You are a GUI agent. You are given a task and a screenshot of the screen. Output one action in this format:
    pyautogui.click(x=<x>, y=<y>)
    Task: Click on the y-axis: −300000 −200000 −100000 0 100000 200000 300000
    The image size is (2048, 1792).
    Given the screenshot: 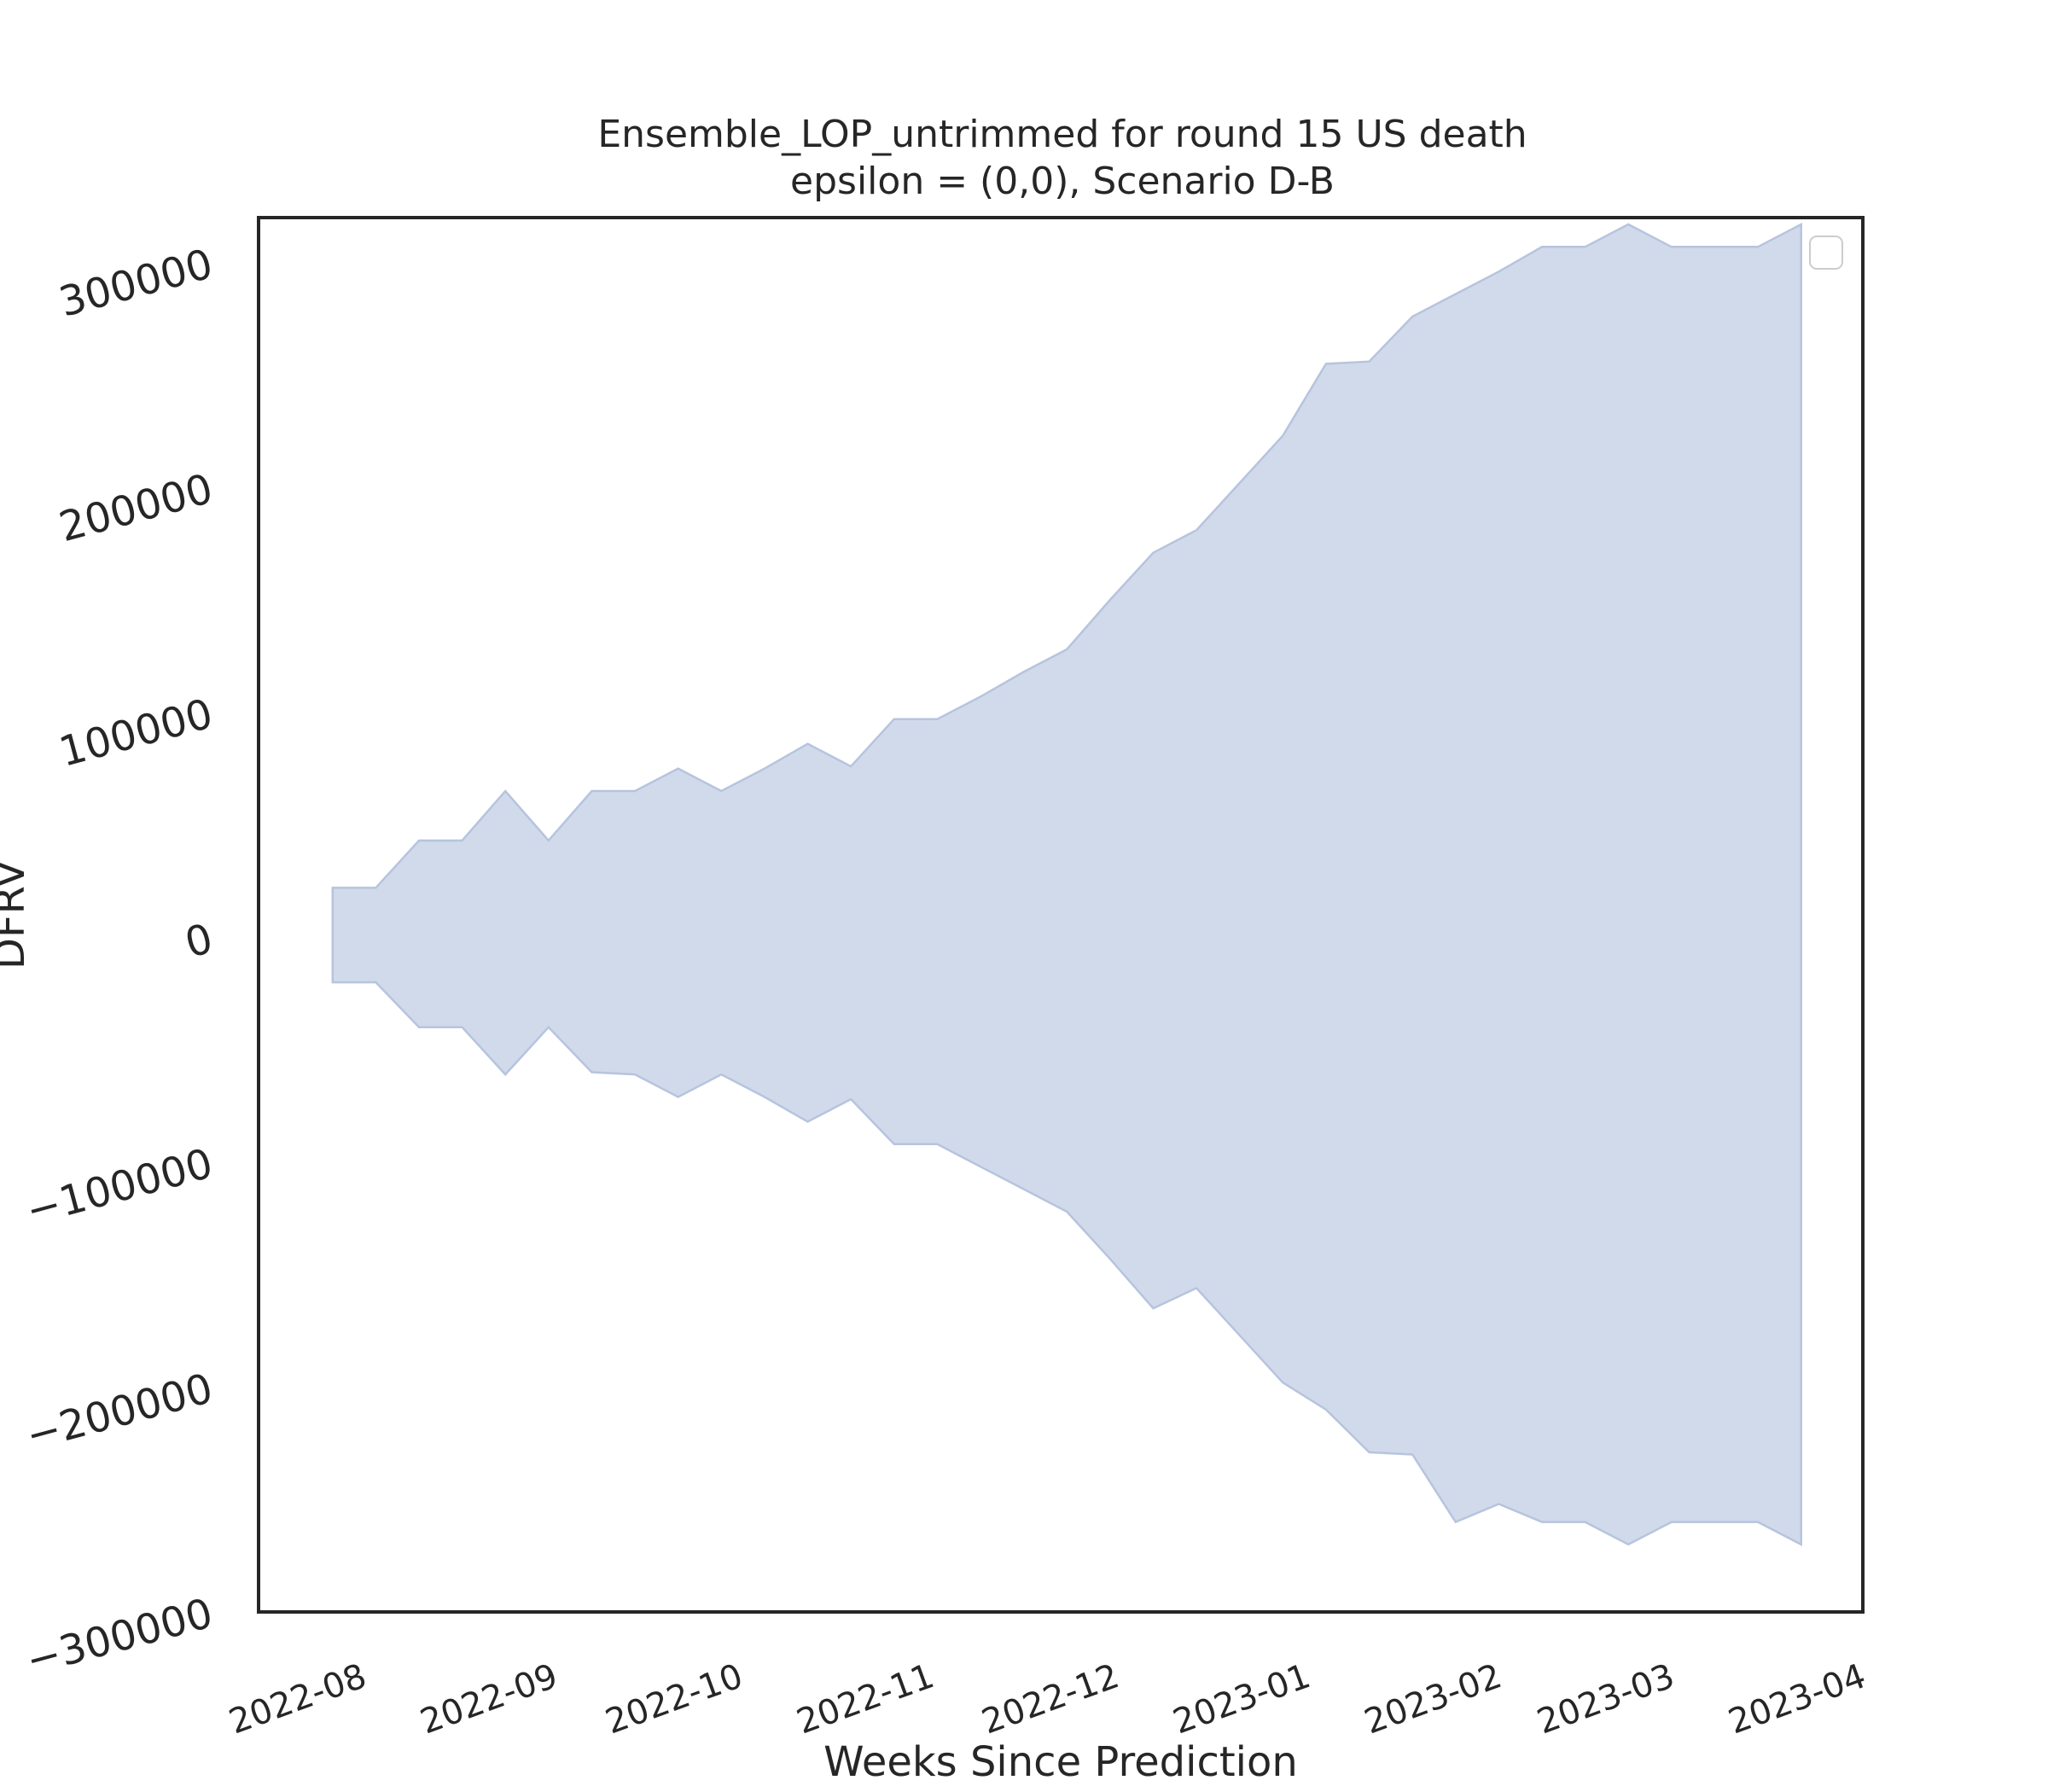 What is the action you would take?
    pyautogui.click(x=120, y=962)
    